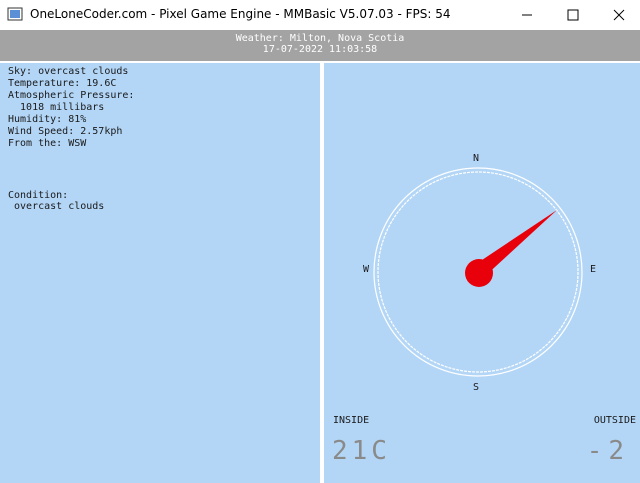  Describe the element at coordinates (71, 95) in the screenshot. I see `info-line: Atmospheric Pressure:` at that location.